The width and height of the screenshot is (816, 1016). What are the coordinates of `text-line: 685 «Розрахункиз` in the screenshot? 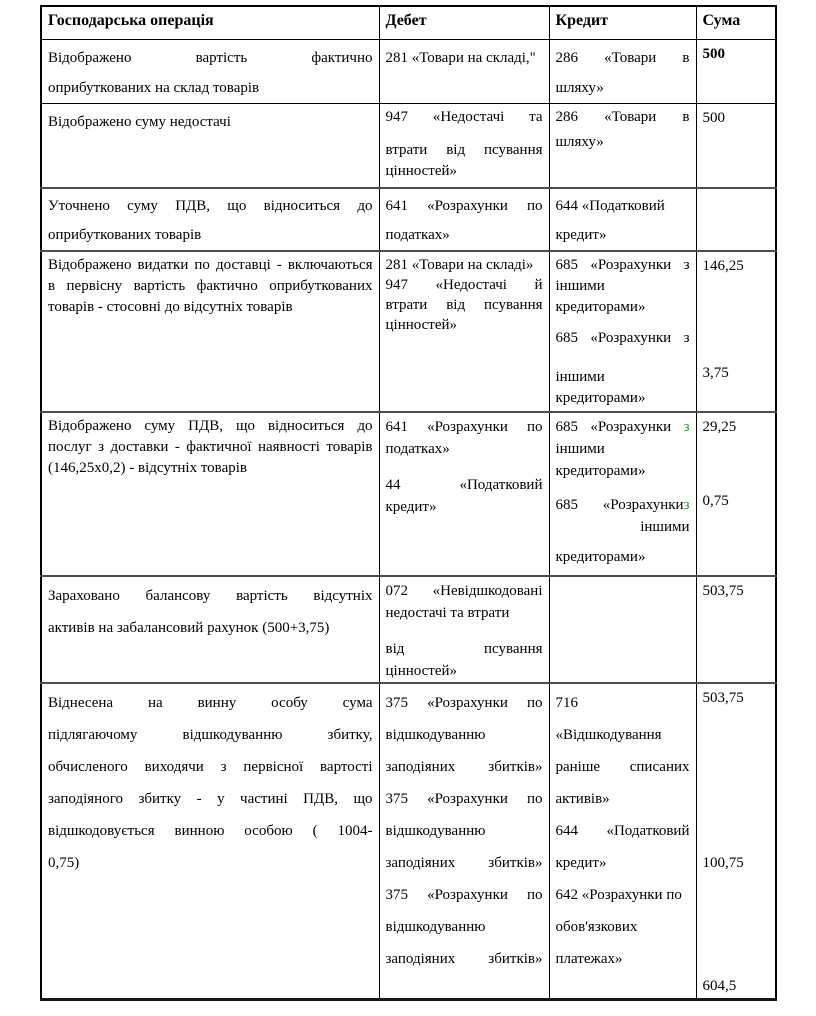 It's located at (623, 505).